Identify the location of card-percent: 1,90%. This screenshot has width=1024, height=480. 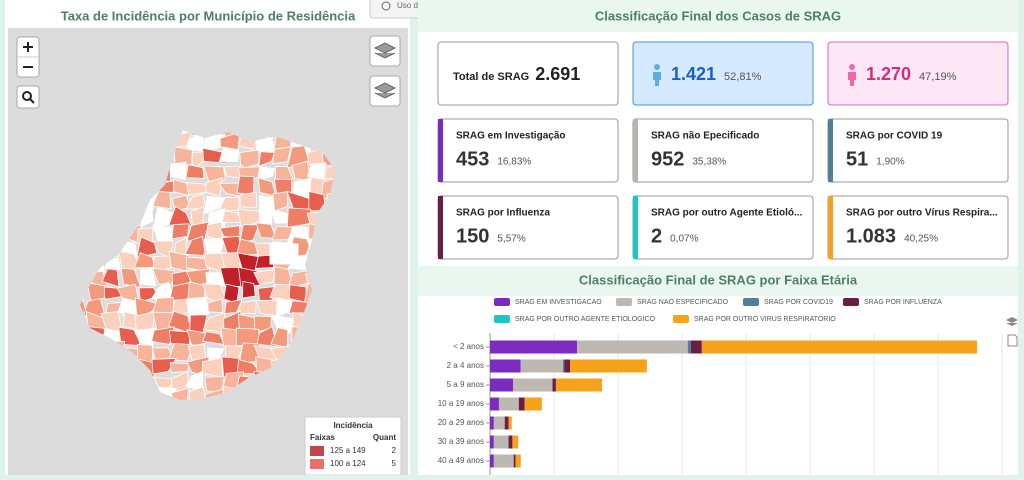
(890, 162).